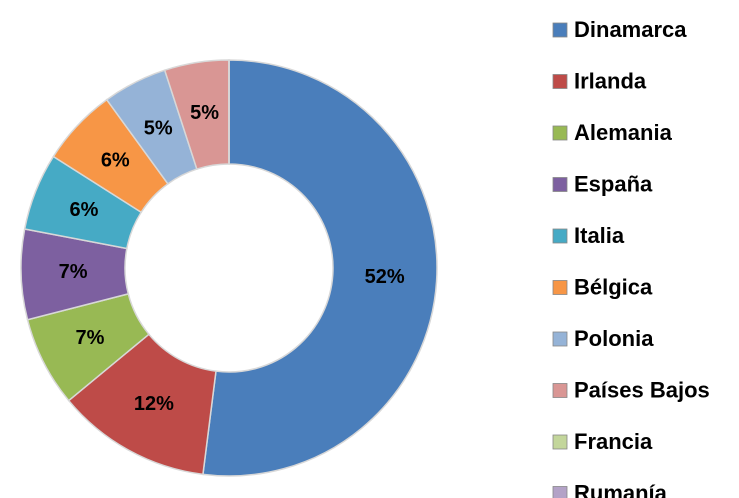 This screenshot has height=498, width=739. What do you see at coordinates (610, 80) in the screenshot?
I see `legend-label: Irlanda` at bounding box center [610, 80].